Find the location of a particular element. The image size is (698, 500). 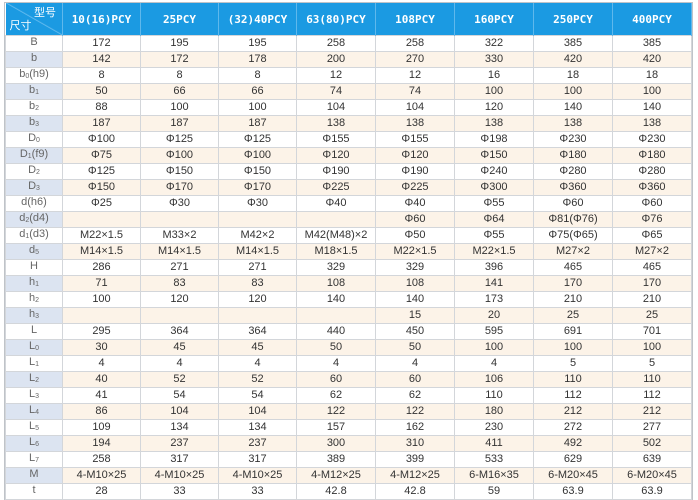

dimension-name: D2 is located at coordinates (34, 171).